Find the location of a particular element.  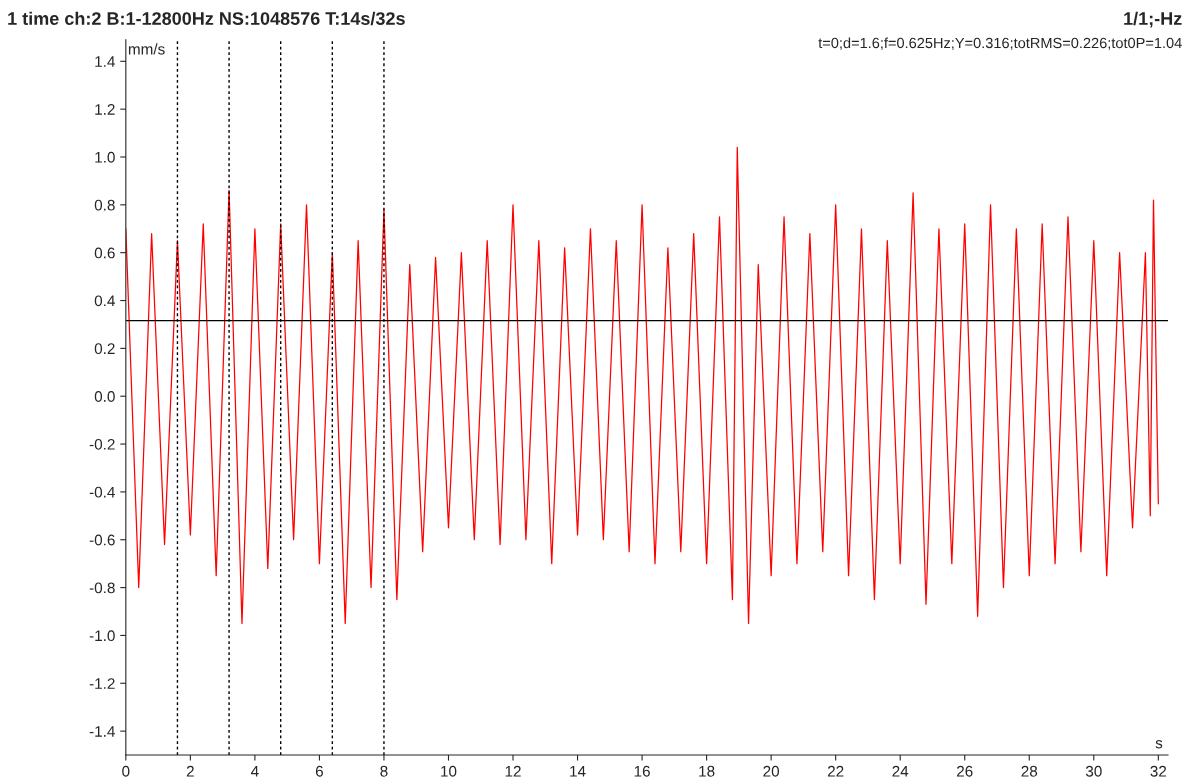

x-tick-label: 4 is located at coordinates (254, 771).